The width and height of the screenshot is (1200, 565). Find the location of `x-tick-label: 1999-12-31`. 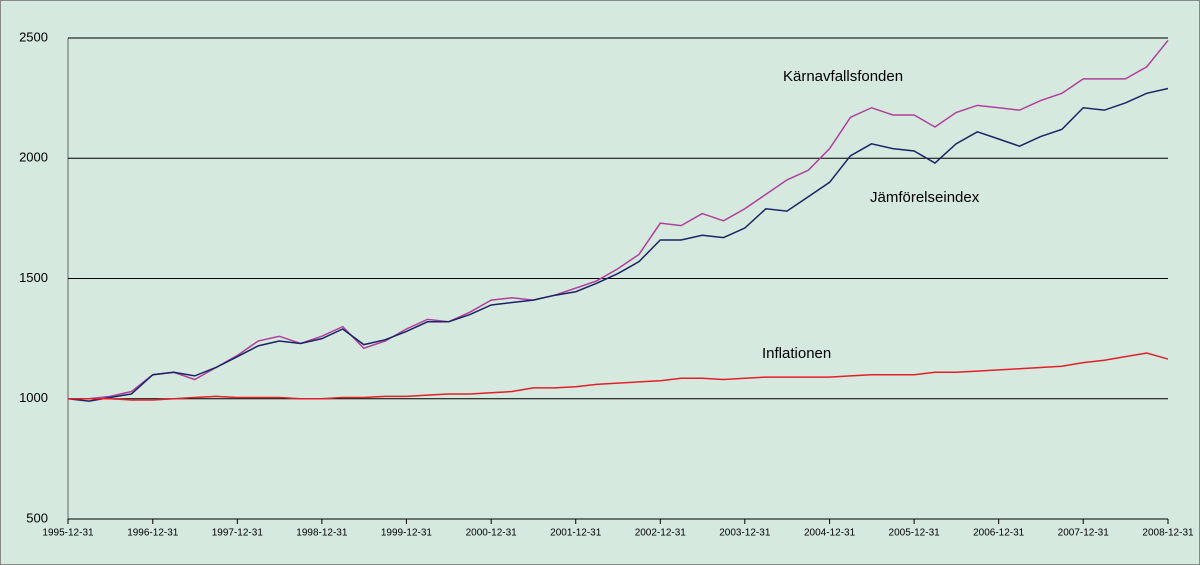

x-tick-label: 1999-12-31 is located at coordinates (407, 533).